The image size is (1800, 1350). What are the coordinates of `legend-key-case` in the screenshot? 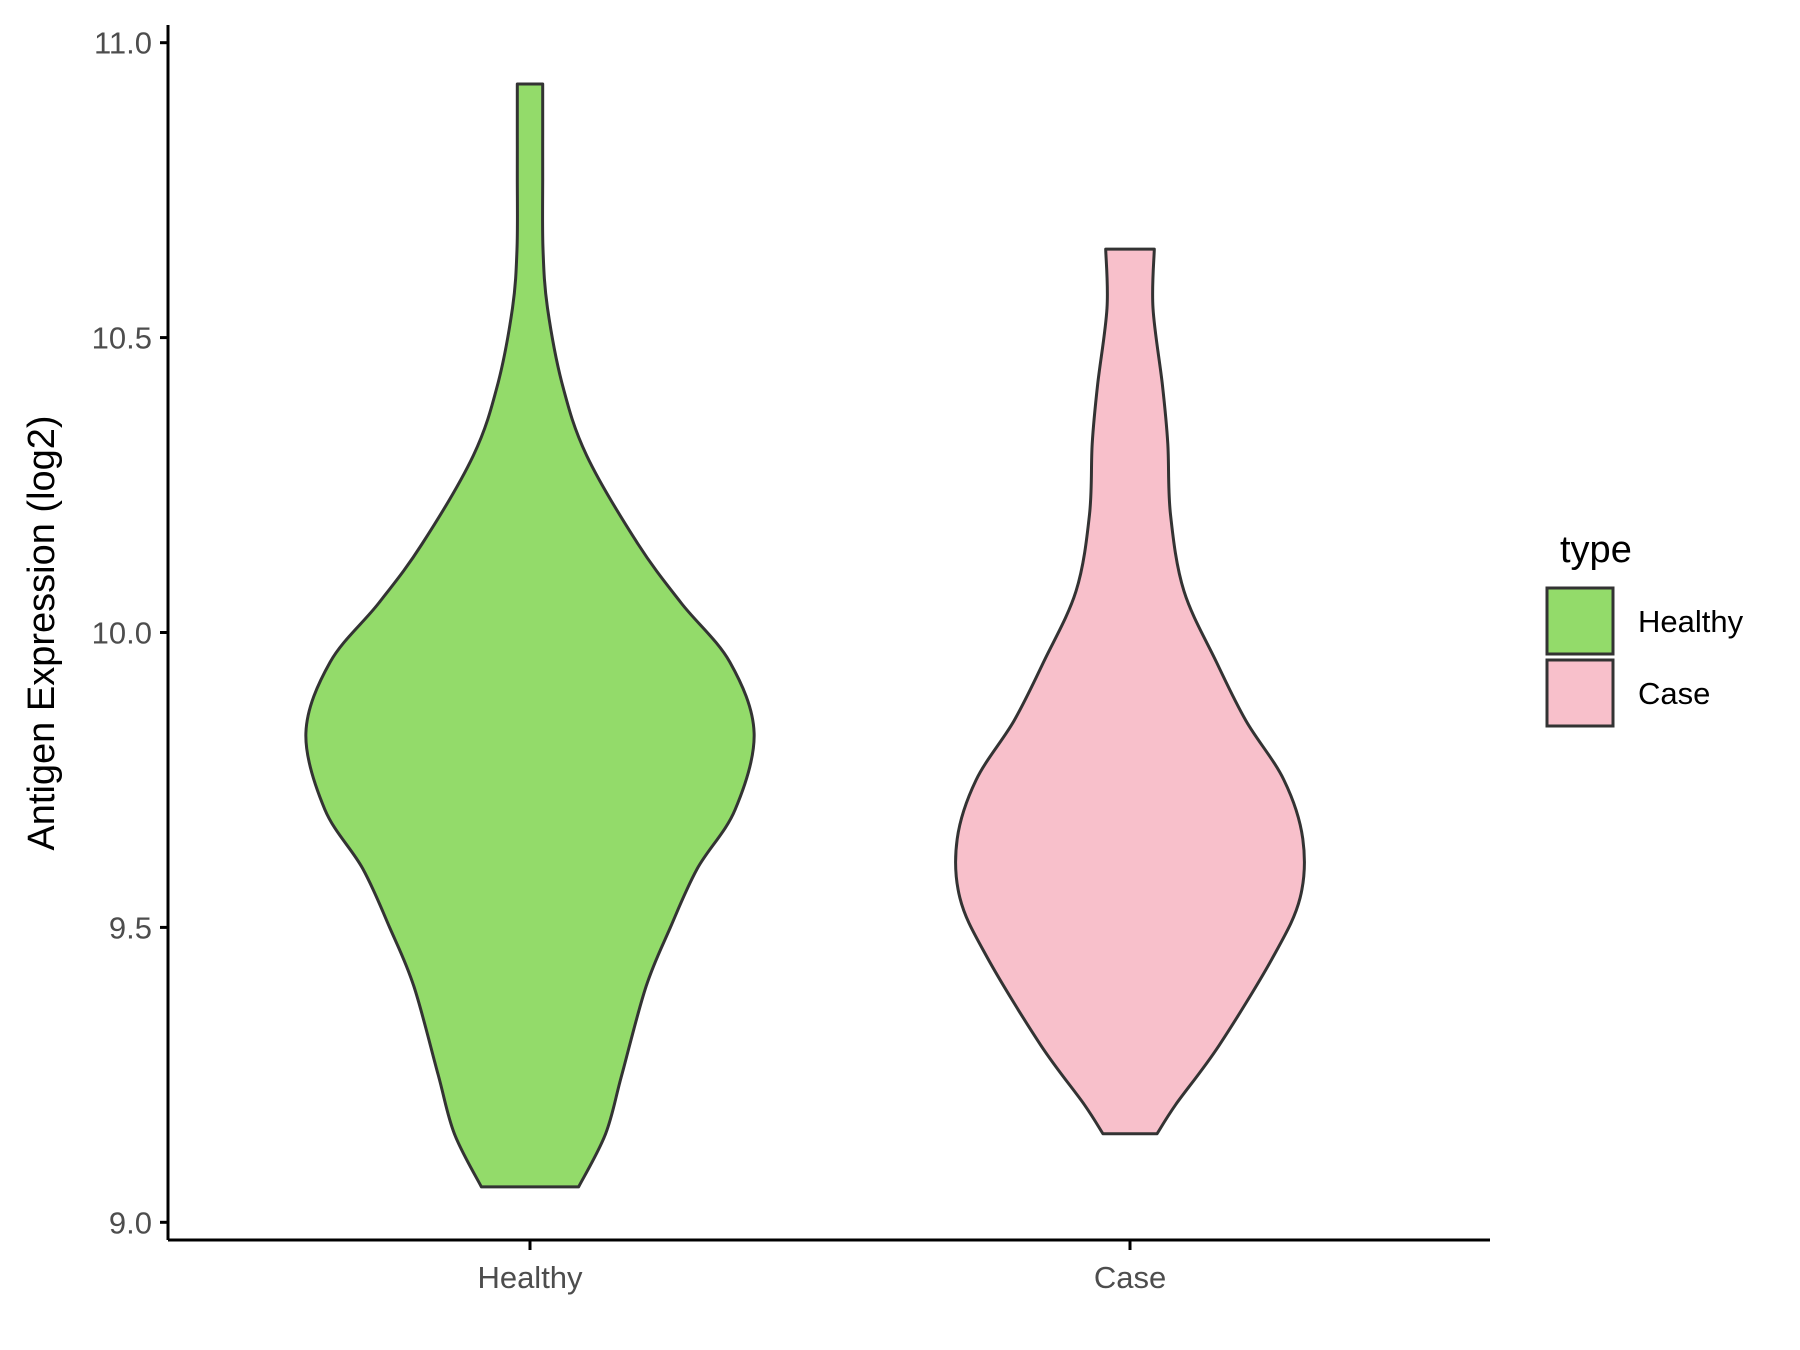 It's located at (1580, 693).